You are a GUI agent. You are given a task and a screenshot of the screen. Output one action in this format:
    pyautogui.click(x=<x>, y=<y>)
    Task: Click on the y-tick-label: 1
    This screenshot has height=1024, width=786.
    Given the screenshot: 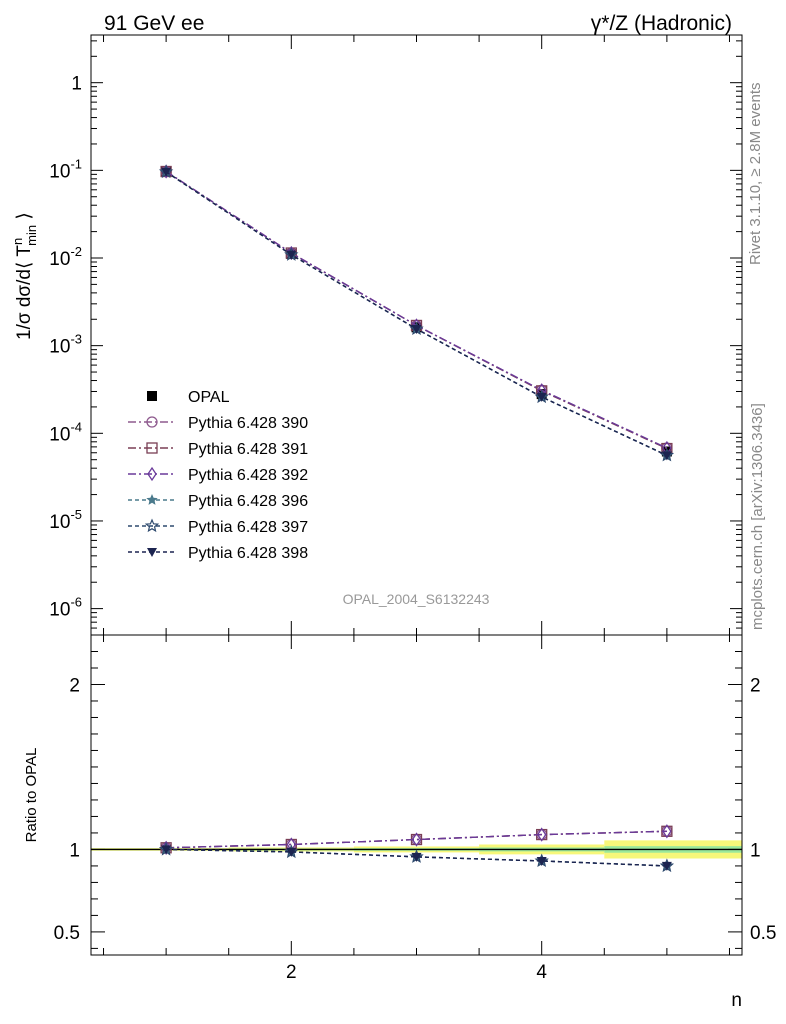 What is the action you would take?
    pyautogui.click(x=76, y=84)
    